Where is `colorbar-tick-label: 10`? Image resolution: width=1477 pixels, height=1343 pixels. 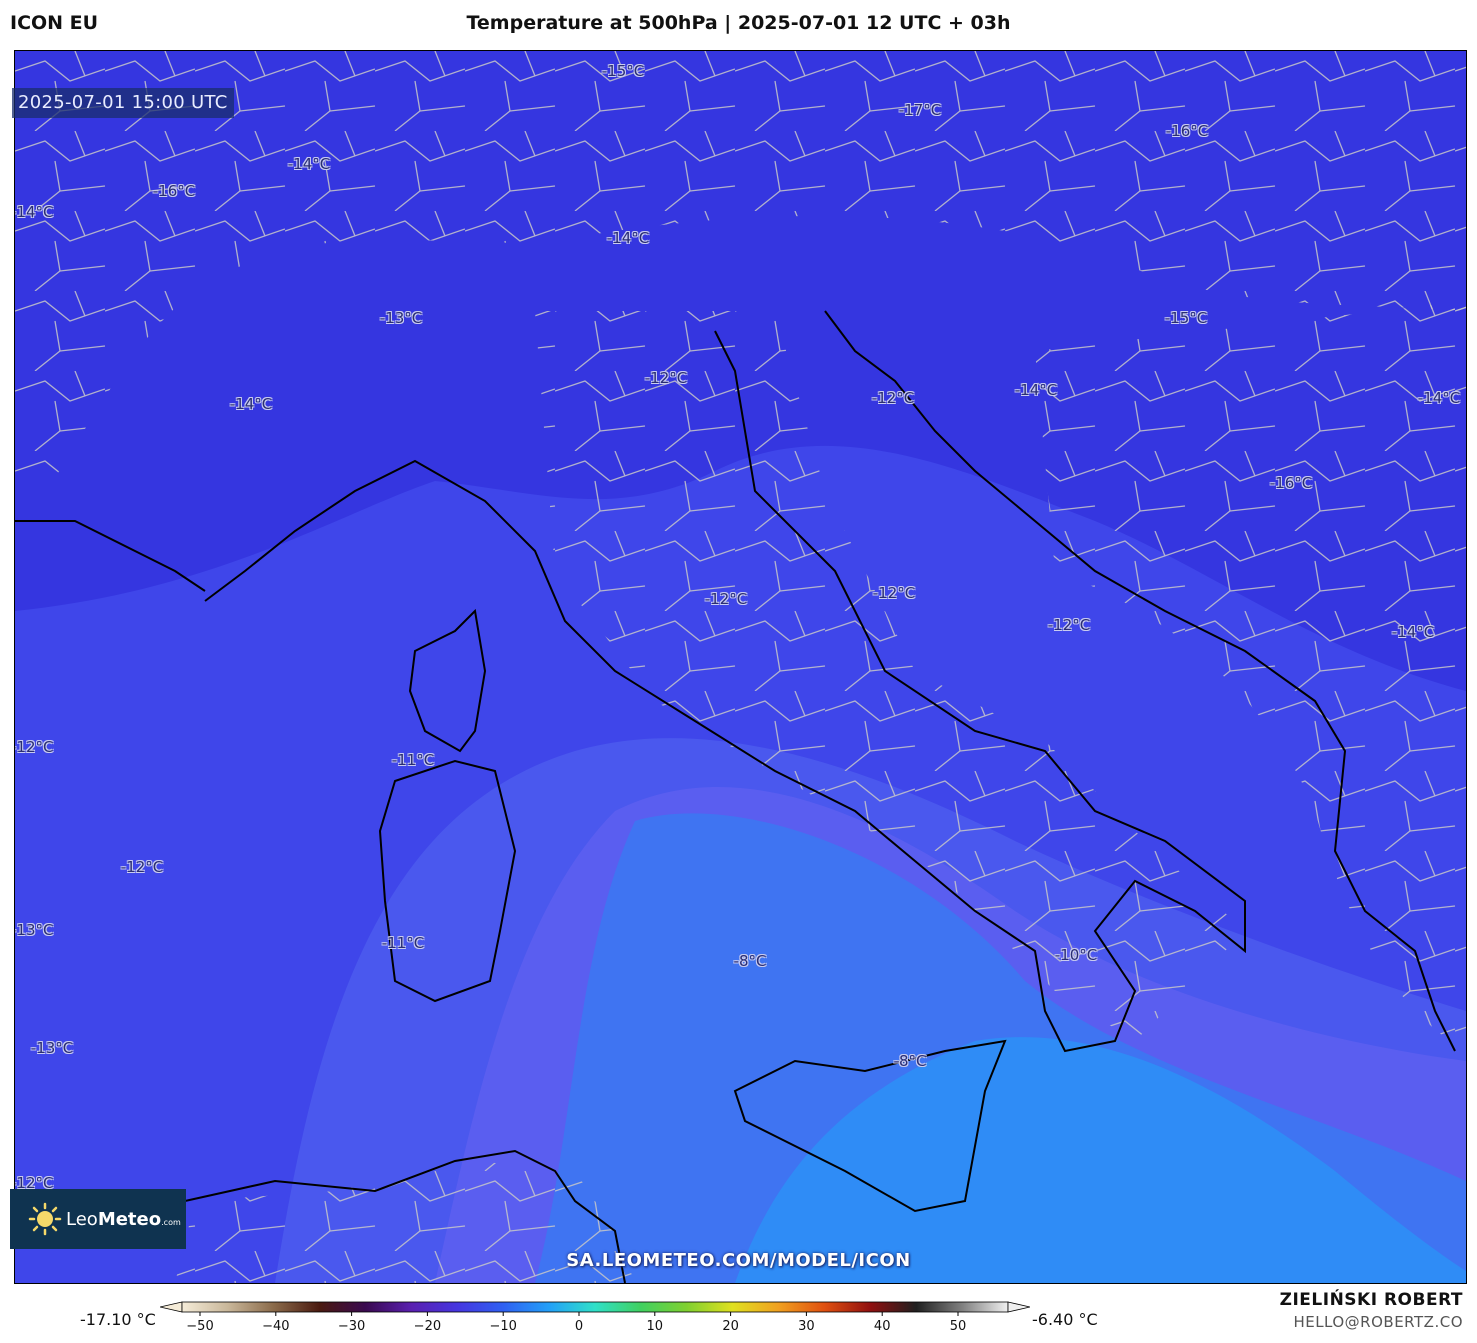
colorbar-tick-label: 10 is located at coordinates (655, 1326).